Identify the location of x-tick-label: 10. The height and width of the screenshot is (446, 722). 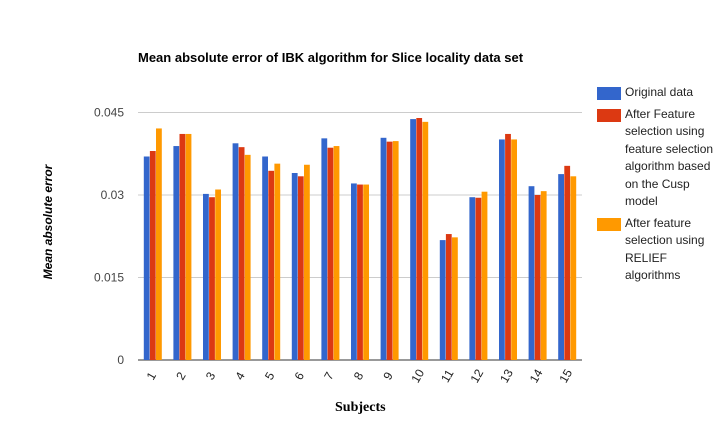
(417, 375).